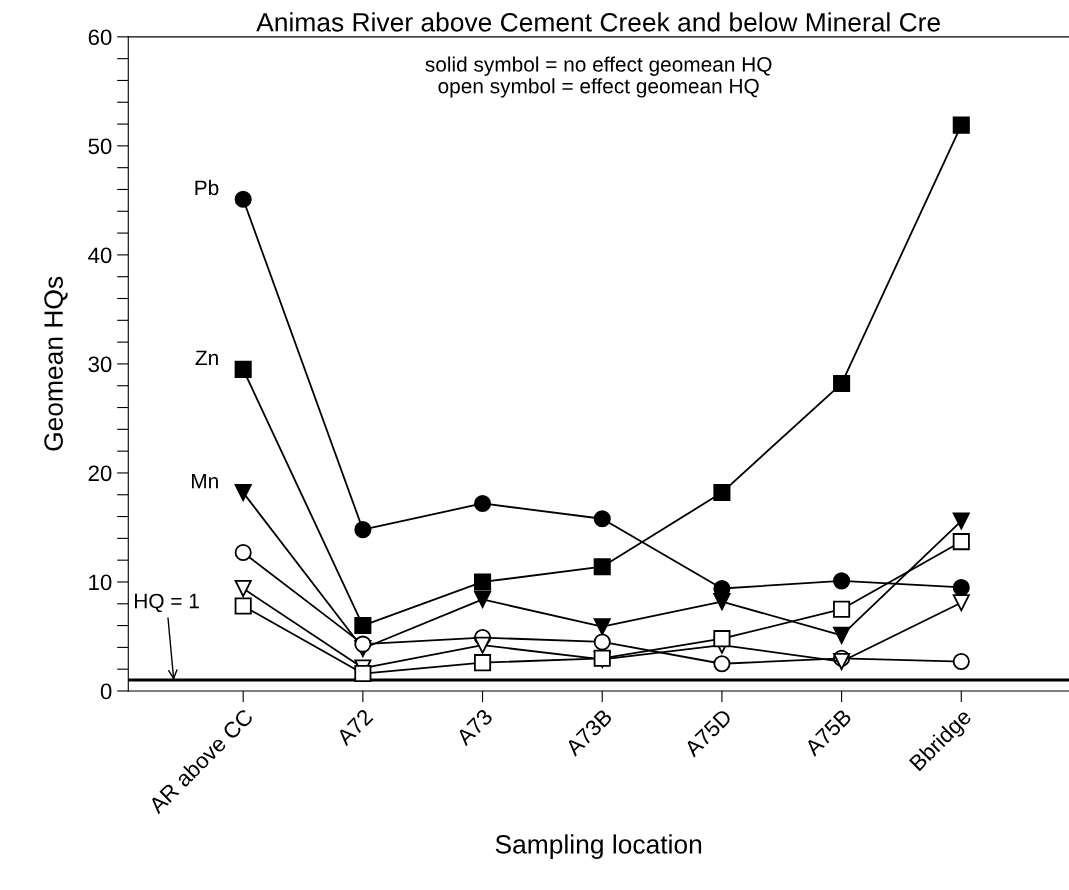 The image size is (1069, 890). I want to click on y-tick-label: 10, so click(100, 582).